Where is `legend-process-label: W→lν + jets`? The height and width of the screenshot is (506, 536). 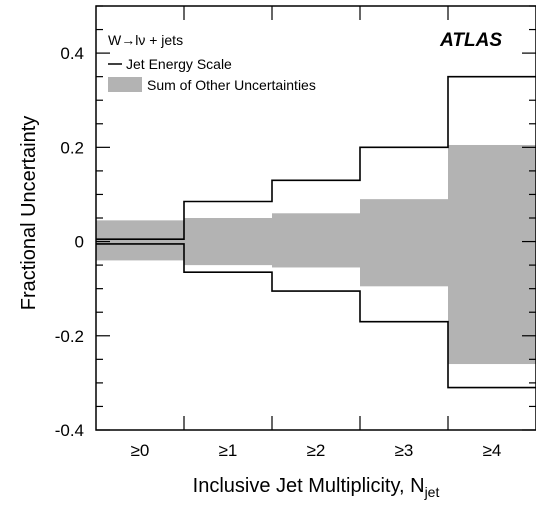 legend-process-label: W→lν + jets is located at coordinates (145, 40).